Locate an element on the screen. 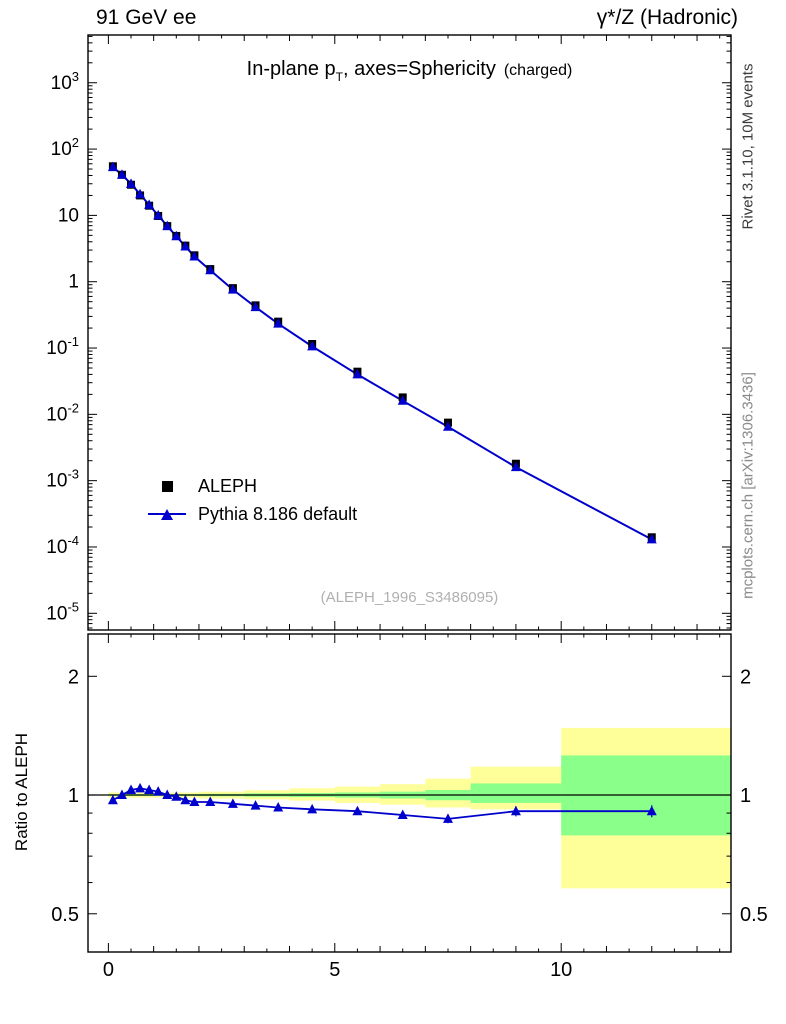 The width and height of the screenshot is (786, 1024). title-suffix: , axes=Sphericity is located at coordinates (419, 69).